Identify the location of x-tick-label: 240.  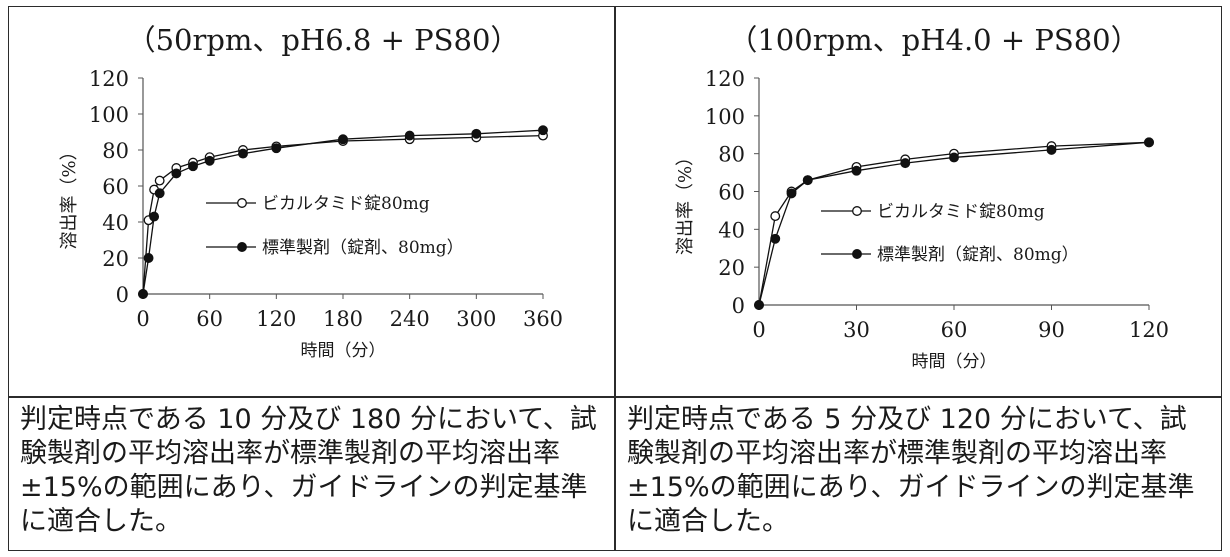
(410, 319).